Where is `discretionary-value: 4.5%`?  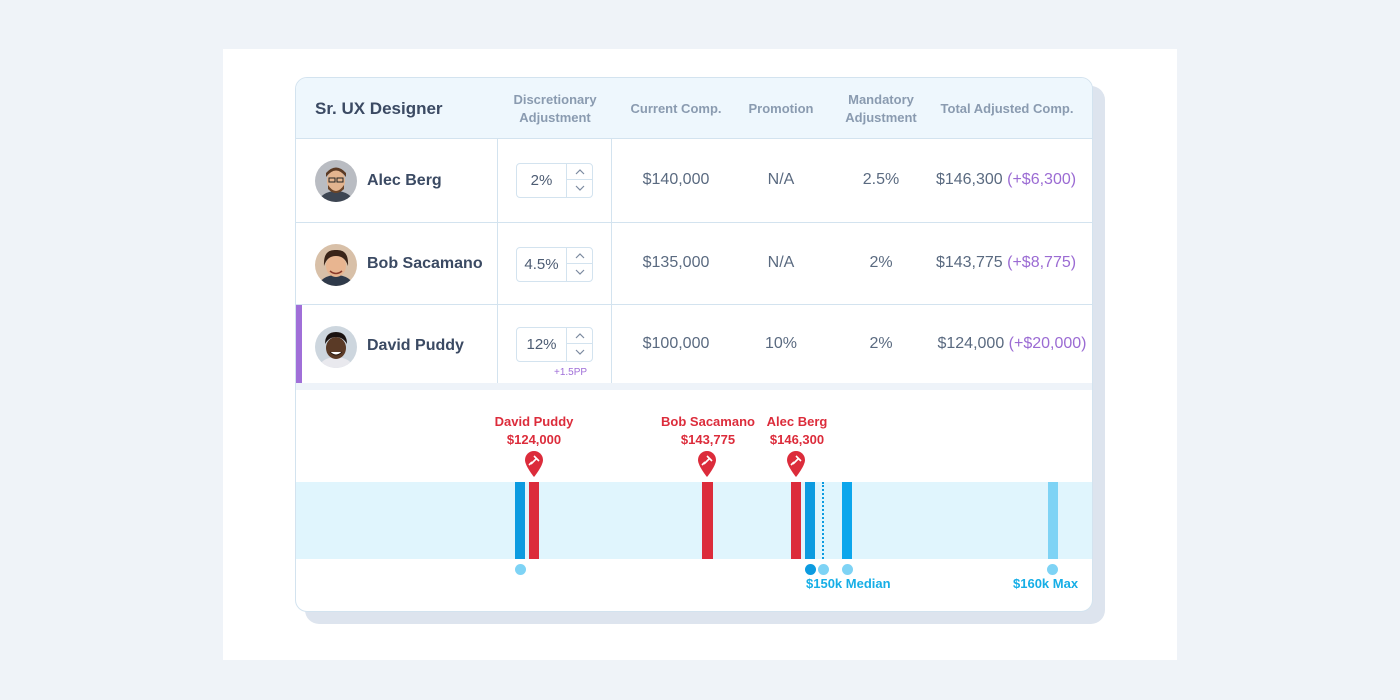
discretionary-value: 4.5% is located at coordinates (542, 264).